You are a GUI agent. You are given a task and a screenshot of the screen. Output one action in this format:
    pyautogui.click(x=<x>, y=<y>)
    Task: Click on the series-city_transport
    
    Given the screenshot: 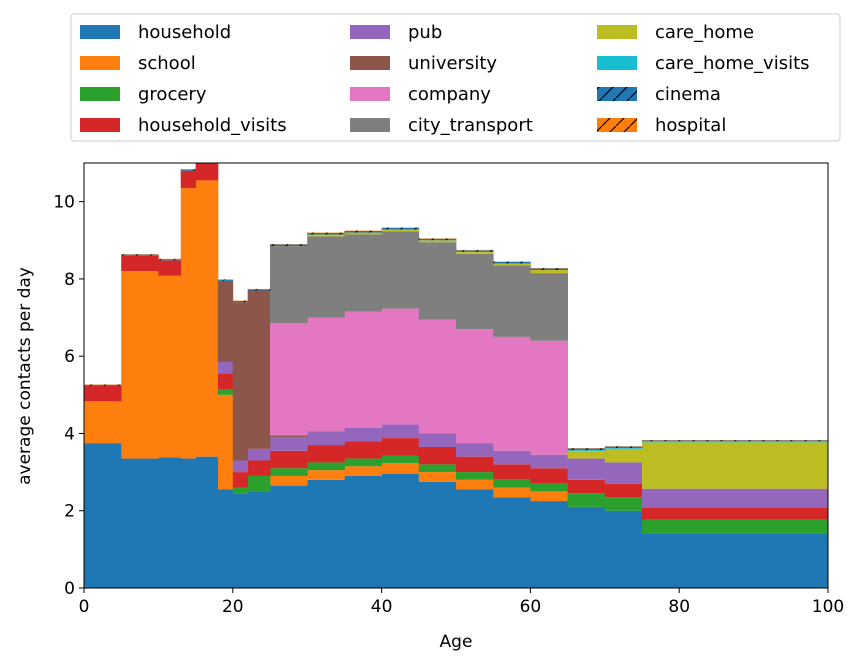 What is the action you would take?
    pyautogui.click(x=419, y=286)
    